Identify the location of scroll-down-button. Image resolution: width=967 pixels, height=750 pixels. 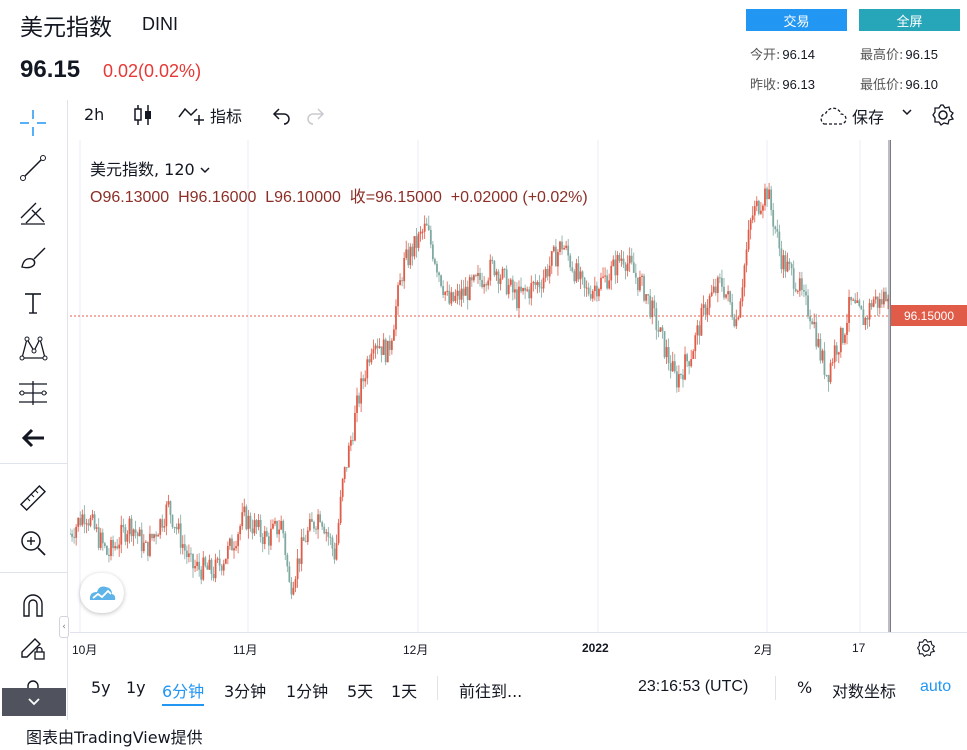
(34, 702).